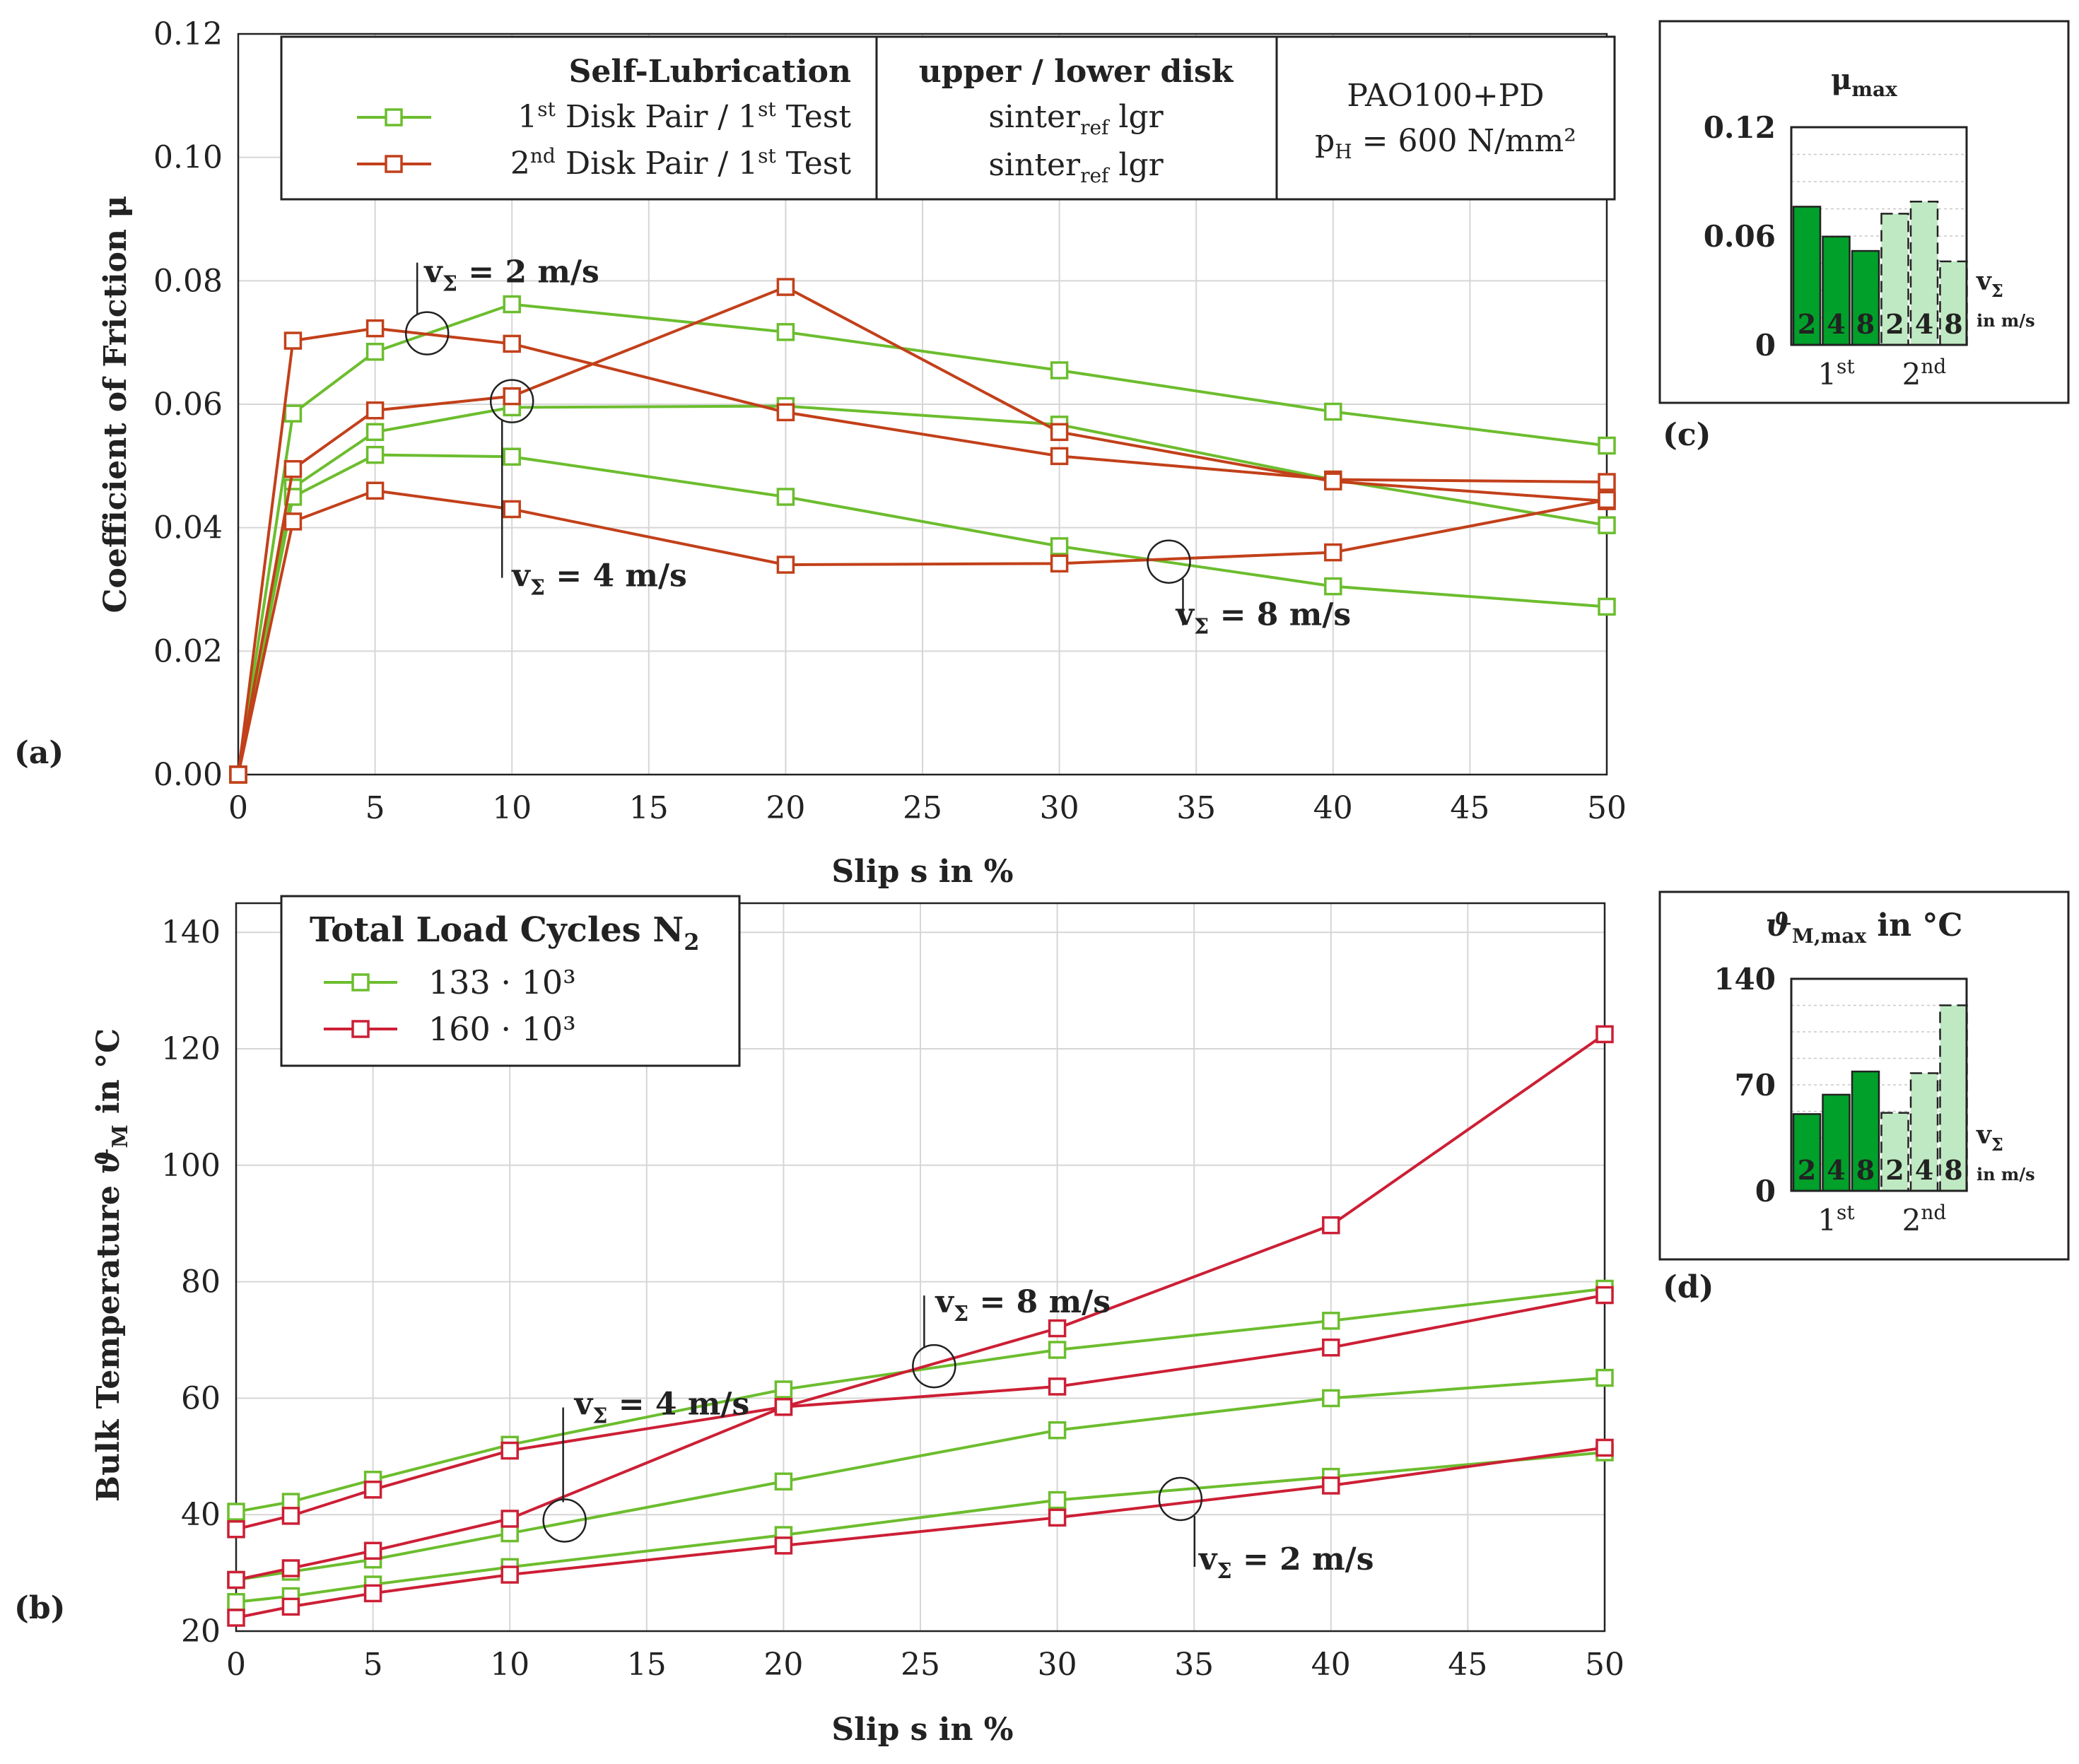 Image resolution: width=2079 pixels, height=1764 pixels. What do you see at coordinates (1865, 324) in the screenshot?
I see `inset-bar-label: 8` at bounding box center [1865, 324].